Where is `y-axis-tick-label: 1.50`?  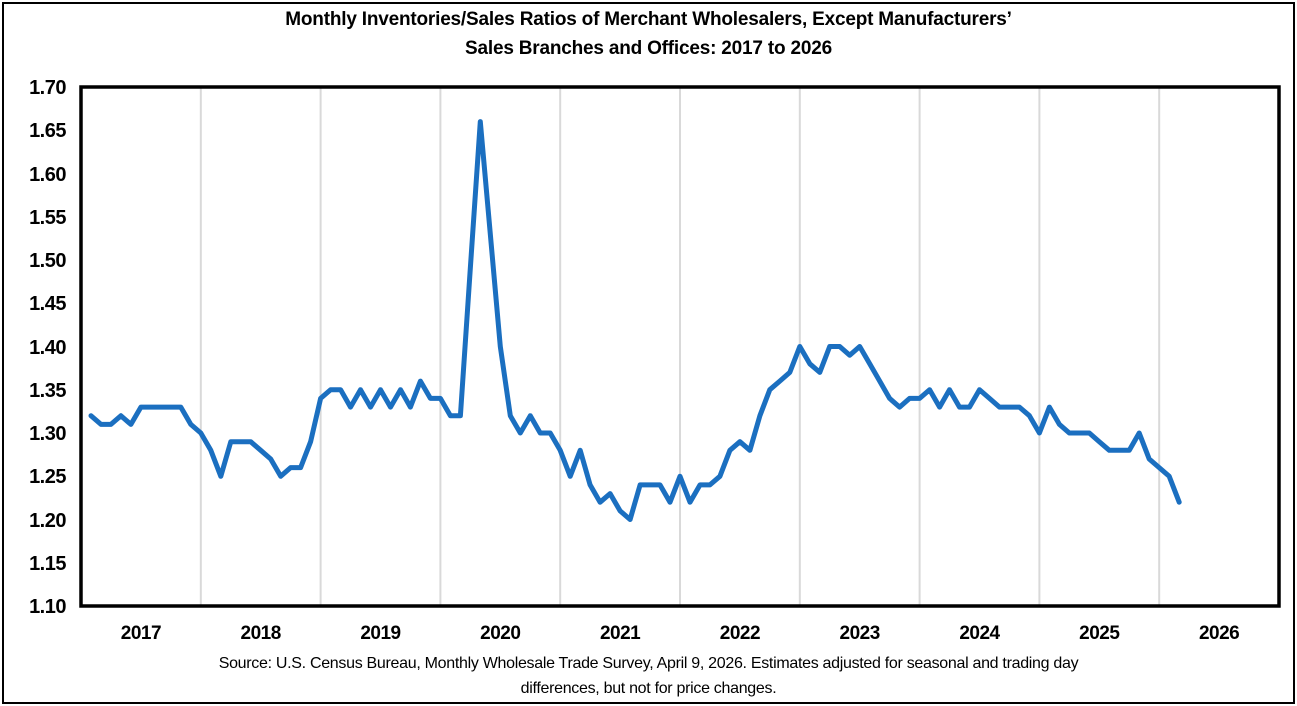
y-axis-tick-label: 1.50 is located at coordinates (47, 261).